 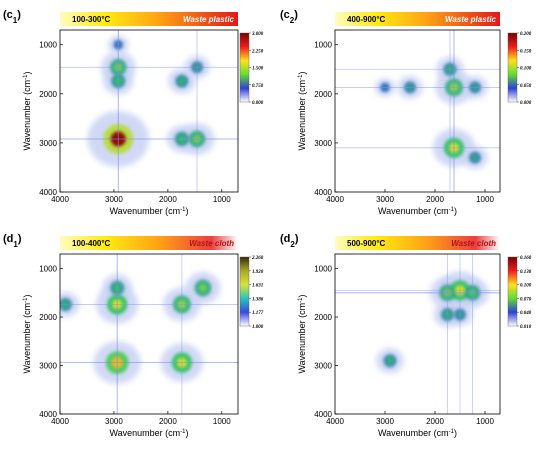 I want to click on plot-area, so click(x=149, y=111).